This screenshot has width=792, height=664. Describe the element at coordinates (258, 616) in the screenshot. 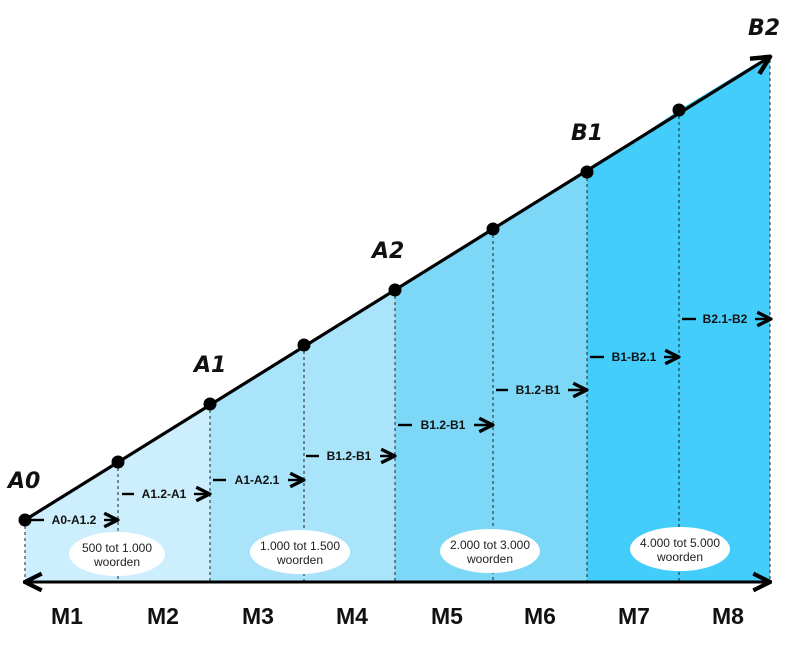

I see `module-label-m3: M3` at that location.